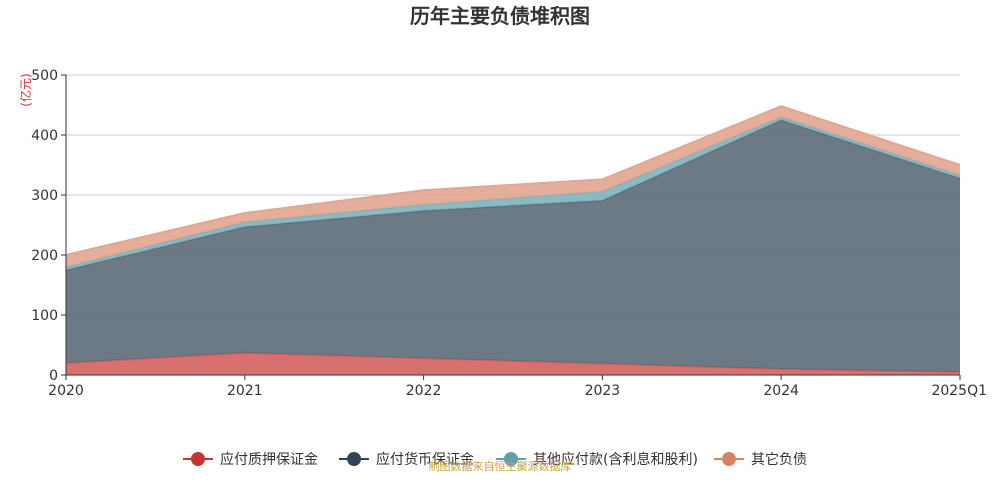 This screenshot has width=1000, height=500. Describe the element at coordinates (44, 316) in the screenshot. I see `y-tick-label: 100` at that location.